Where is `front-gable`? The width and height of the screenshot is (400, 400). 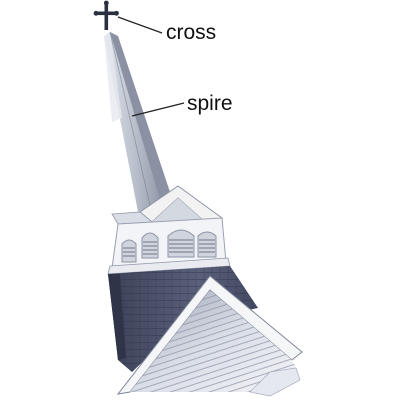
front-gable is located at coordinates (209, 336).